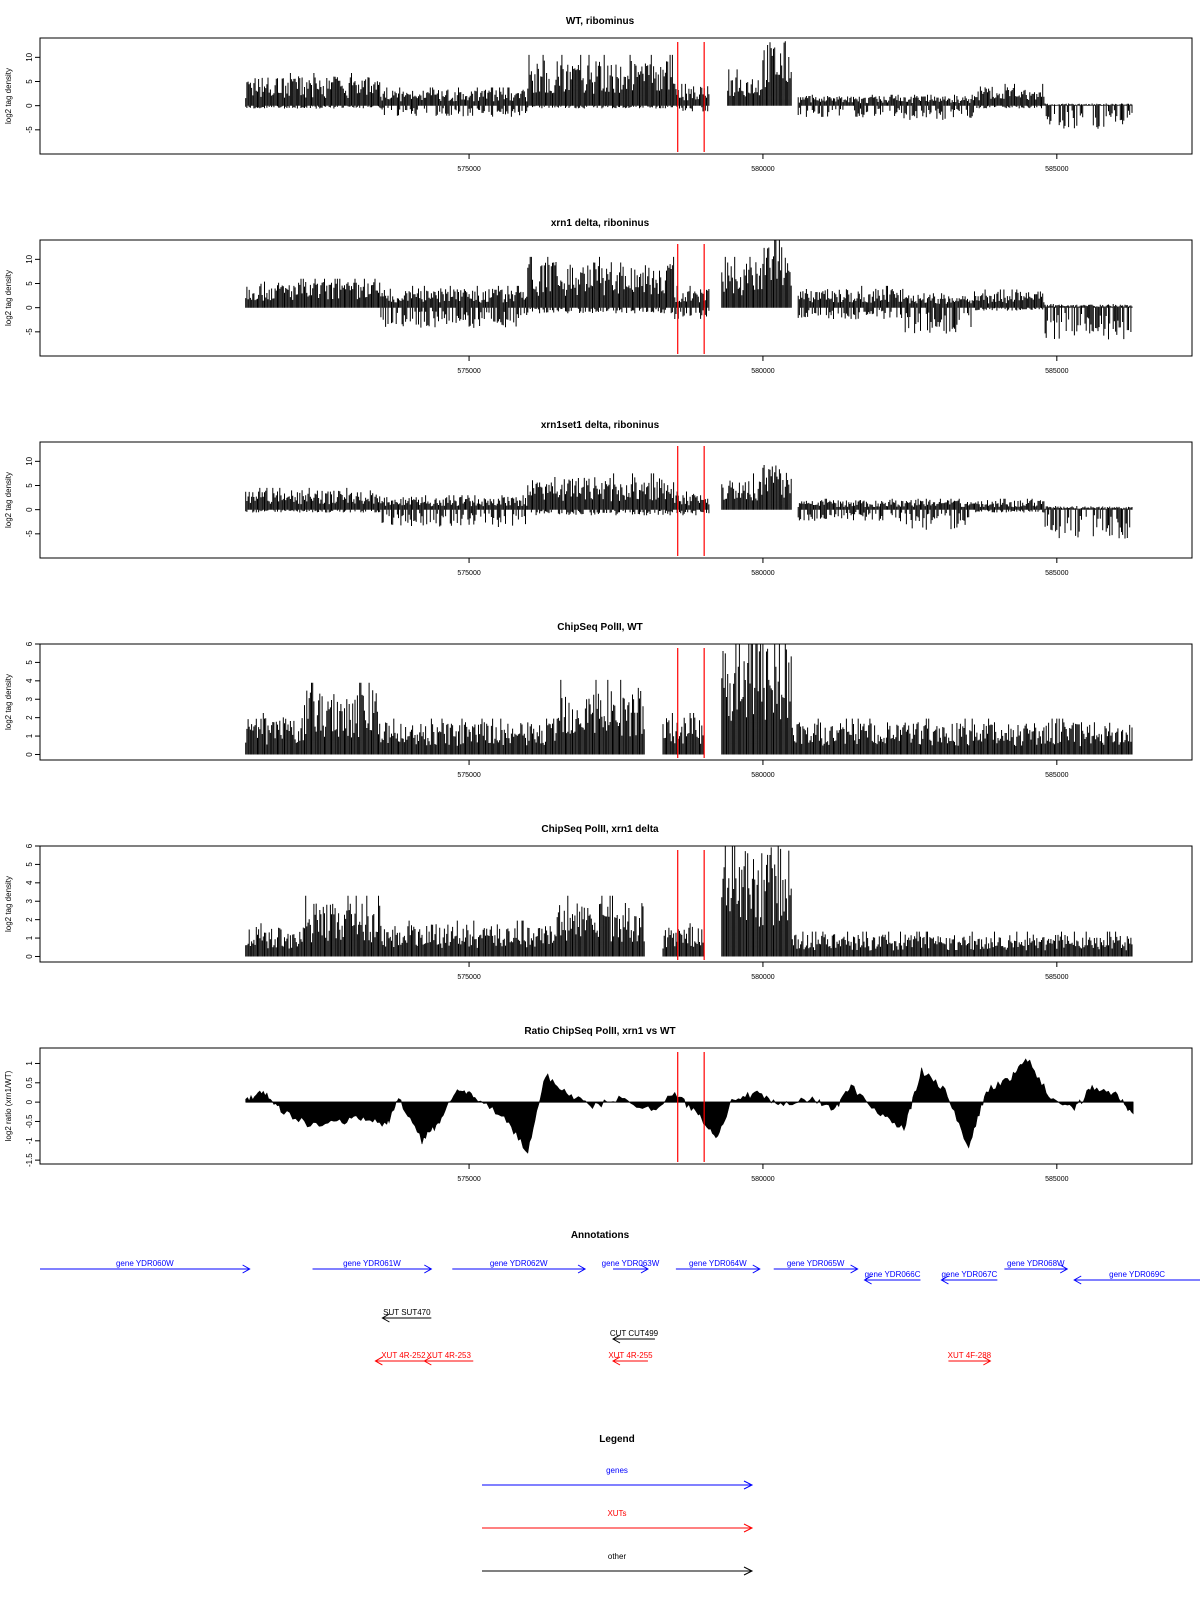 This screenshot has height=1600, width=1200. What do you see at coordinates (617, 1470) in the screenshot?
I see `legend-label: genes` at bounding box center [617, 1470].